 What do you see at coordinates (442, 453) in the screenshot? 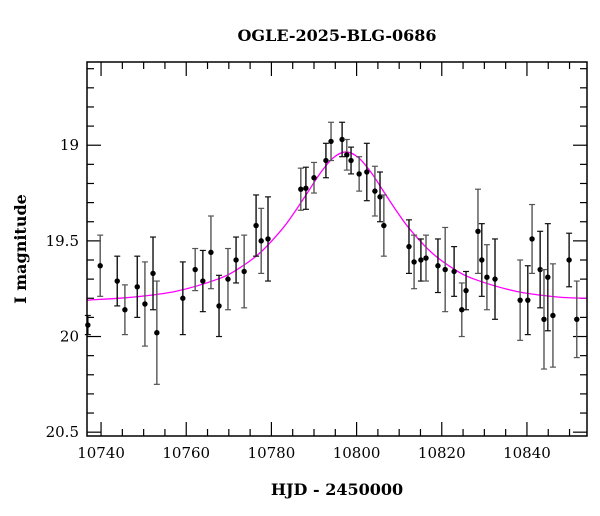
I see `x-tick-label: 10820` at bounding box center [442, 453].